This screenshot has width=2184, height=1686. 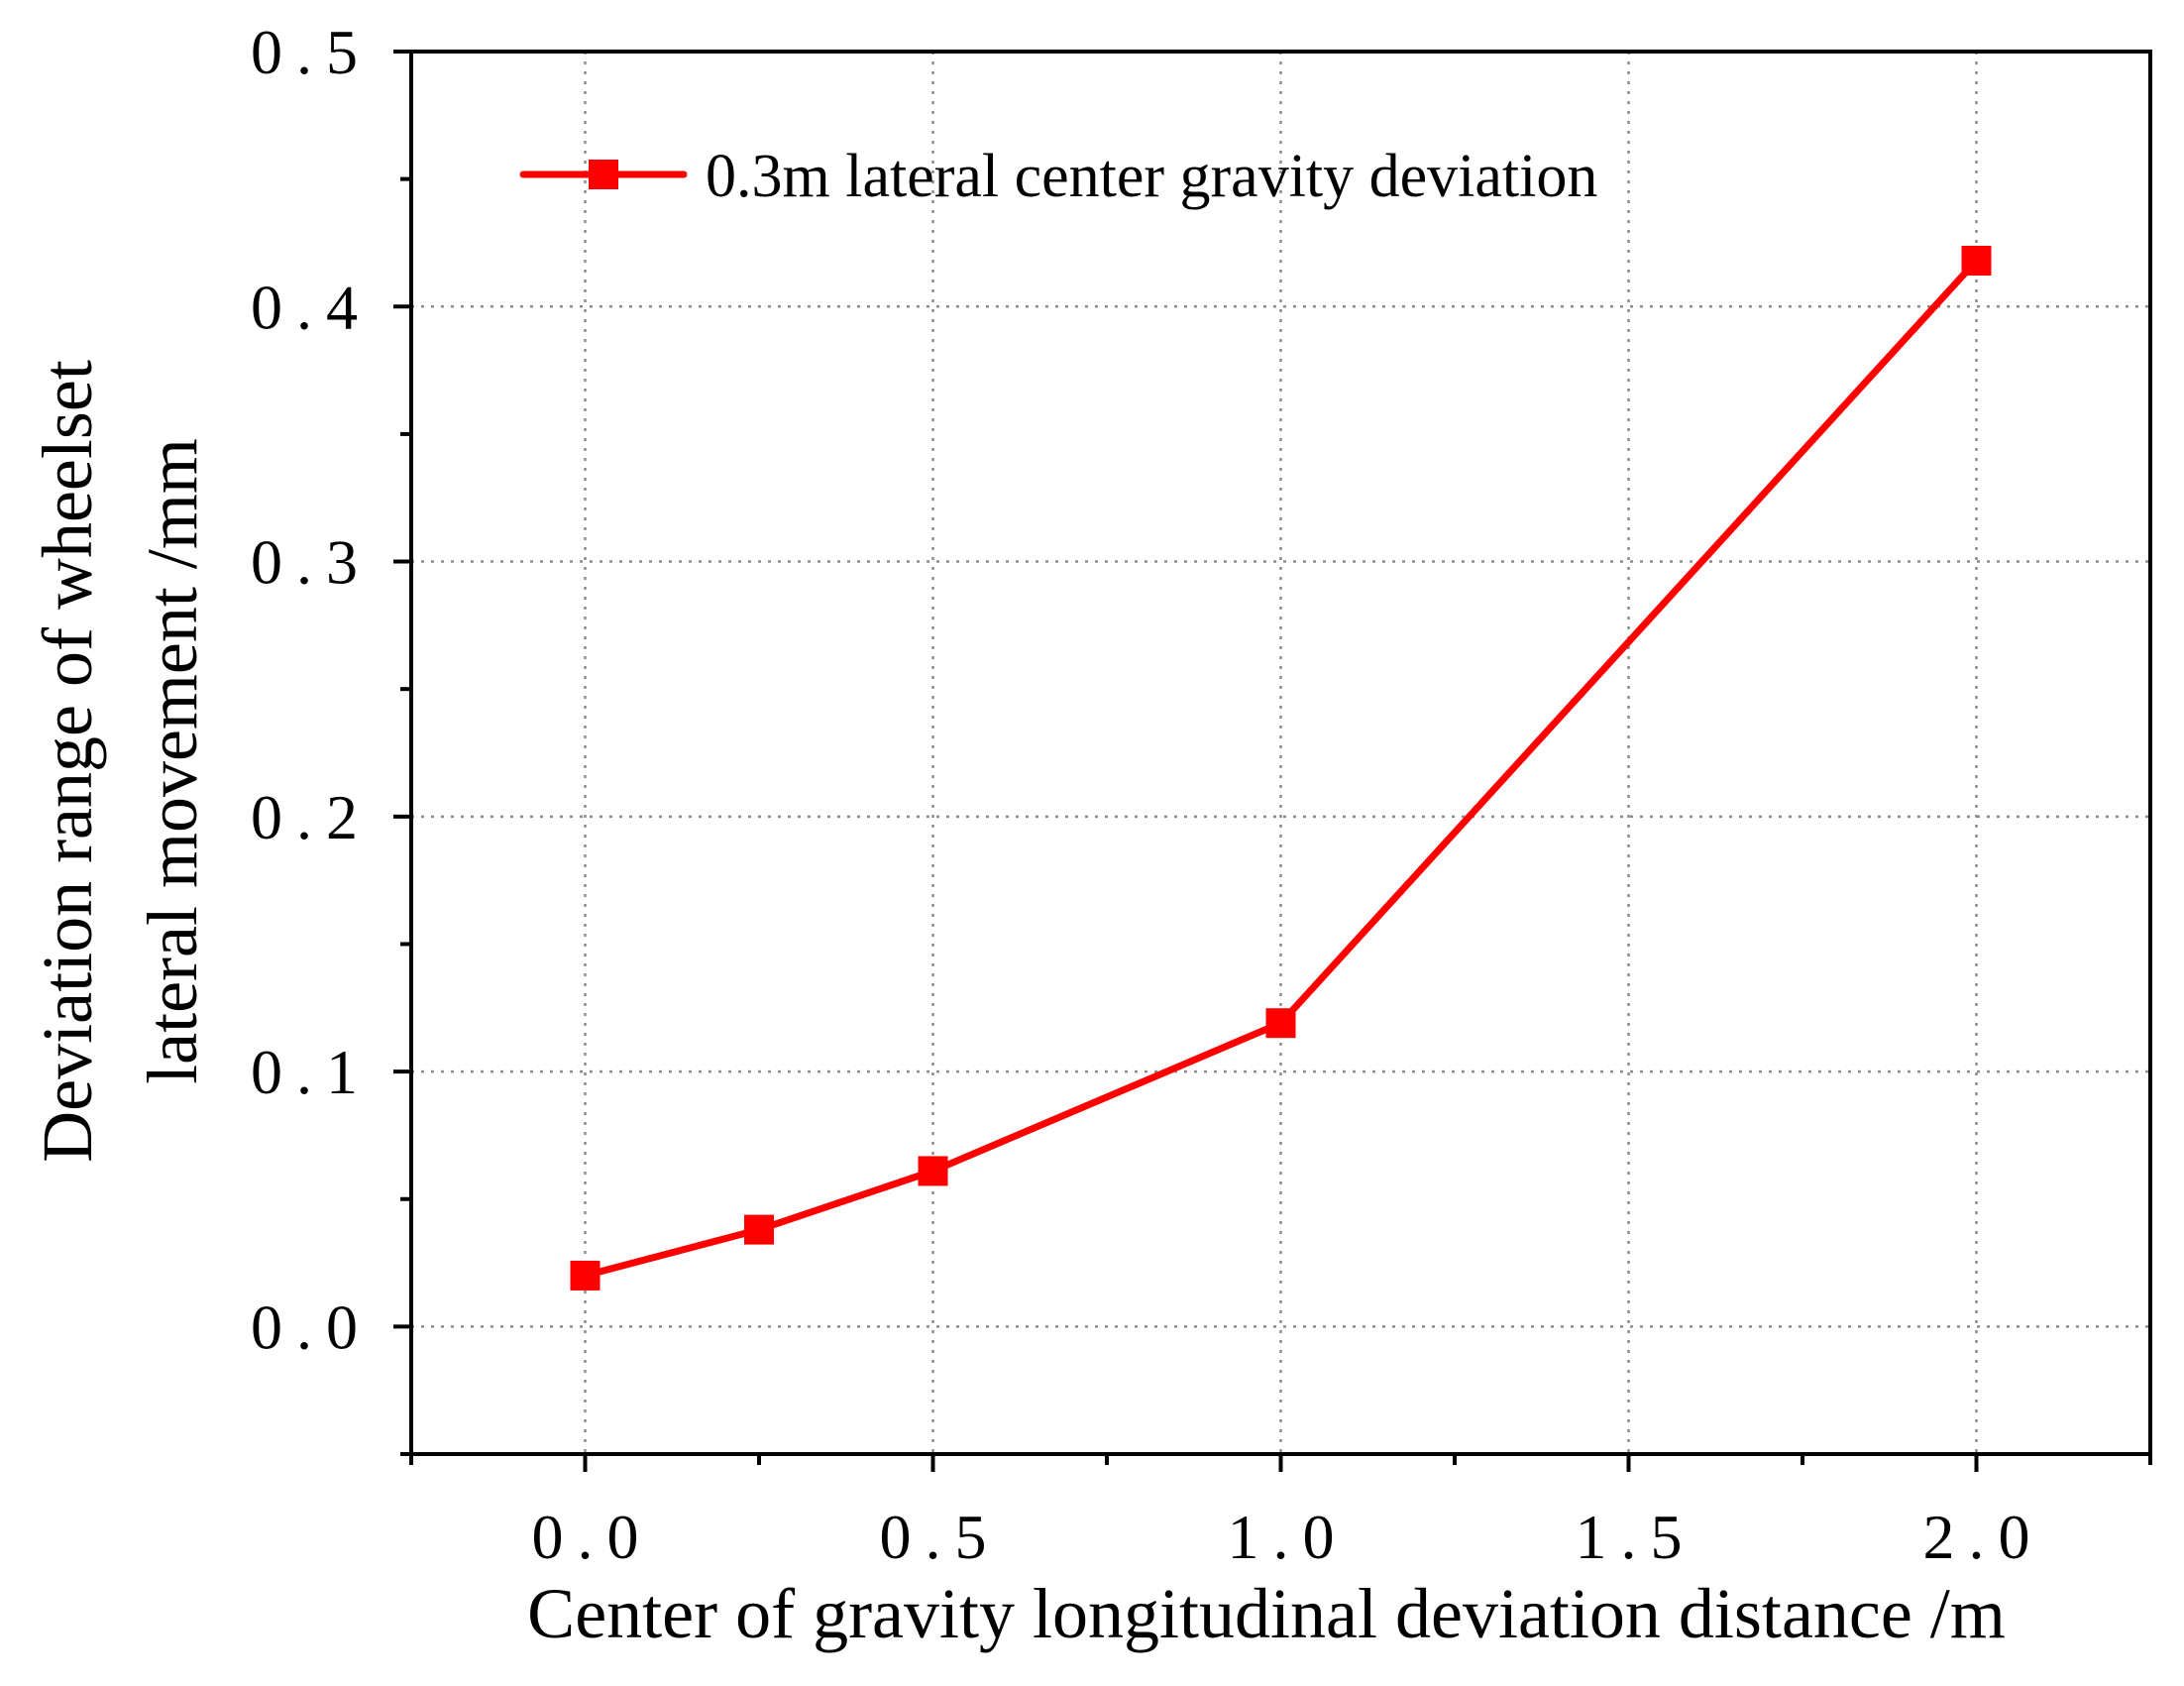 I want to click on y-tick-label: 0.1, so click(x=311, y=1072).